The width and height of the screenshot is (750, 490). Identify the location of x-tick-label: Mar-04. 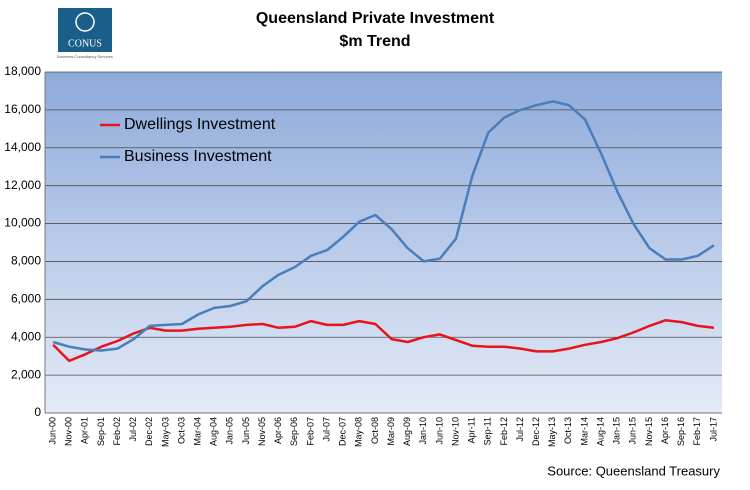
(198, 431).